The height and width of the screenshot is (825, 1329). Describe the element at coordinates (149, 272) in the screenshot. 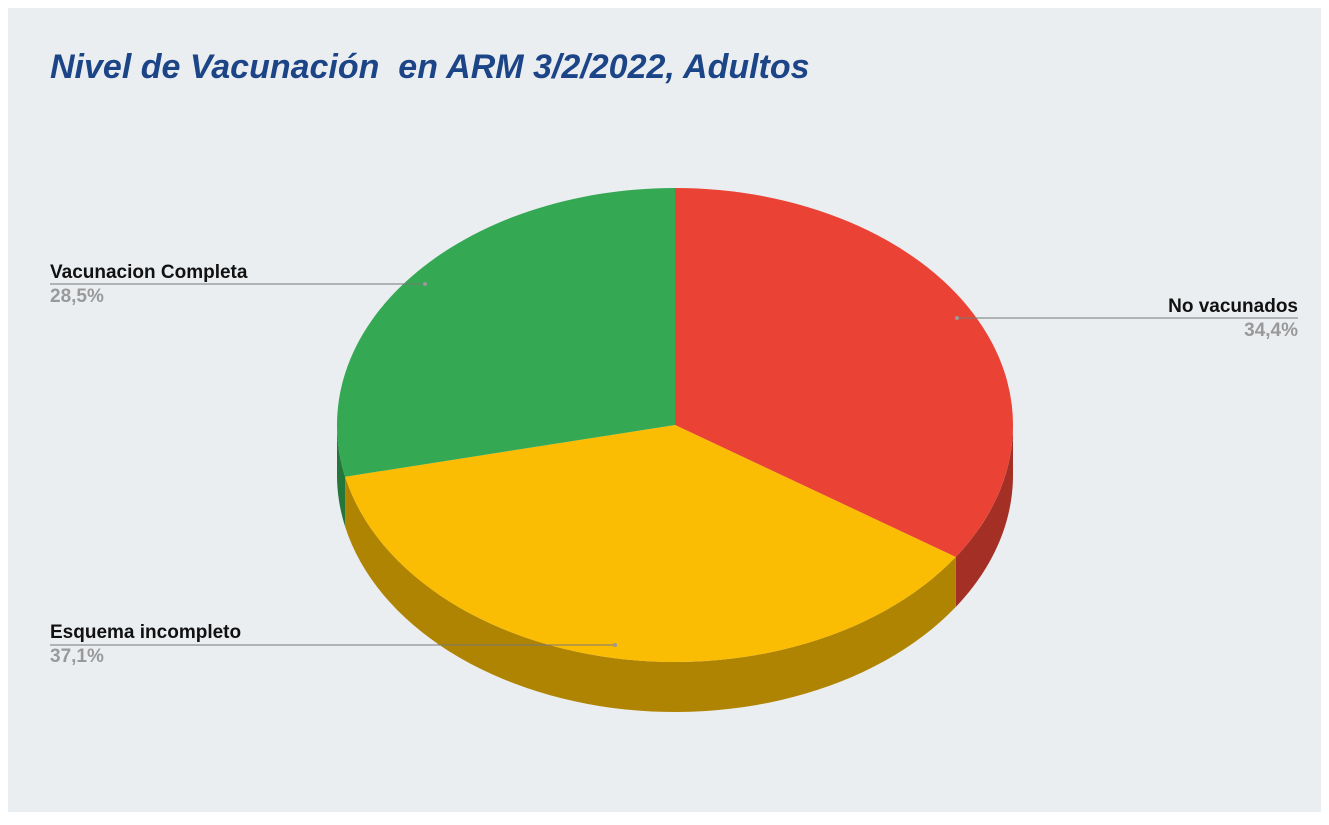

I see `slice-label: Vacunacion Completa` at that location.